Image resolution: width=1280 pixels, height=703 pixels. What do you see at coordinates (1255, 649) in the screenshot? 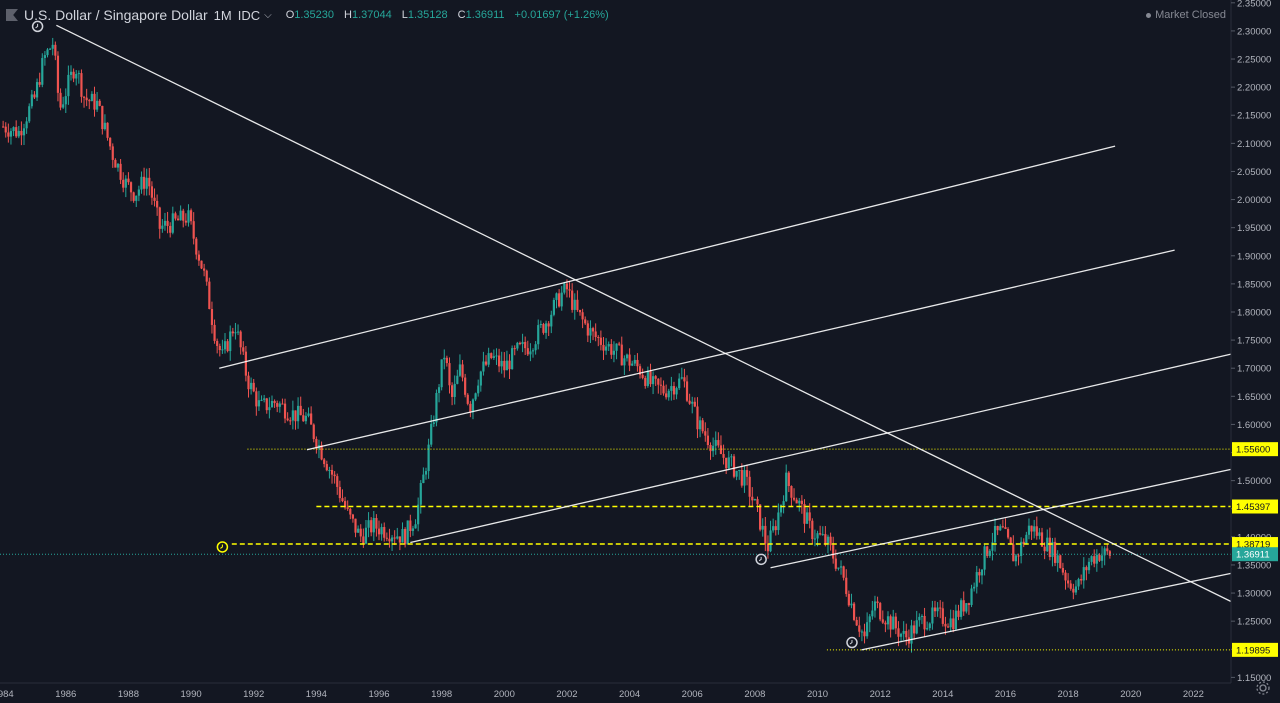
I see `level-price-tag-bg` at bounding box center [1255, 649].